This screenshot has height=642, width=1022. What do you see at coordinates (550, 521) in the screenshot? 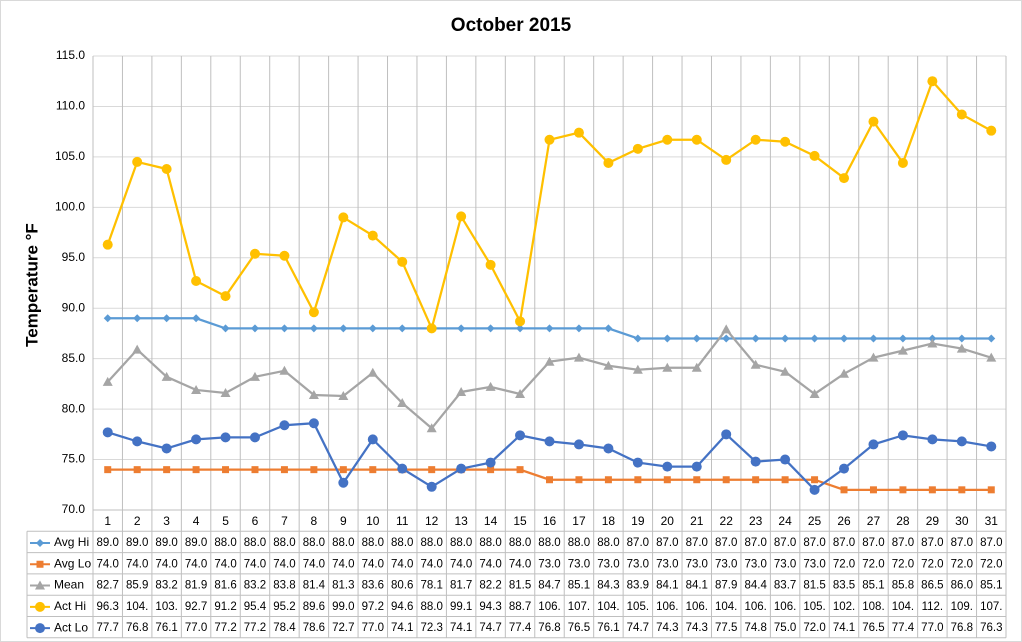
I see `x-tick-label: 16` at bounding box center [550, 521].